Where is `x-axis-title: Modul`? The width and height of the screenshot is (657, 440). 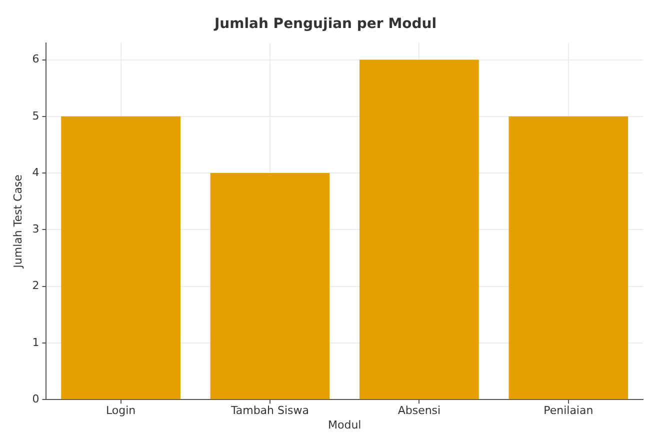
x-axis-title: Modul is located at coordinates (345, 425).